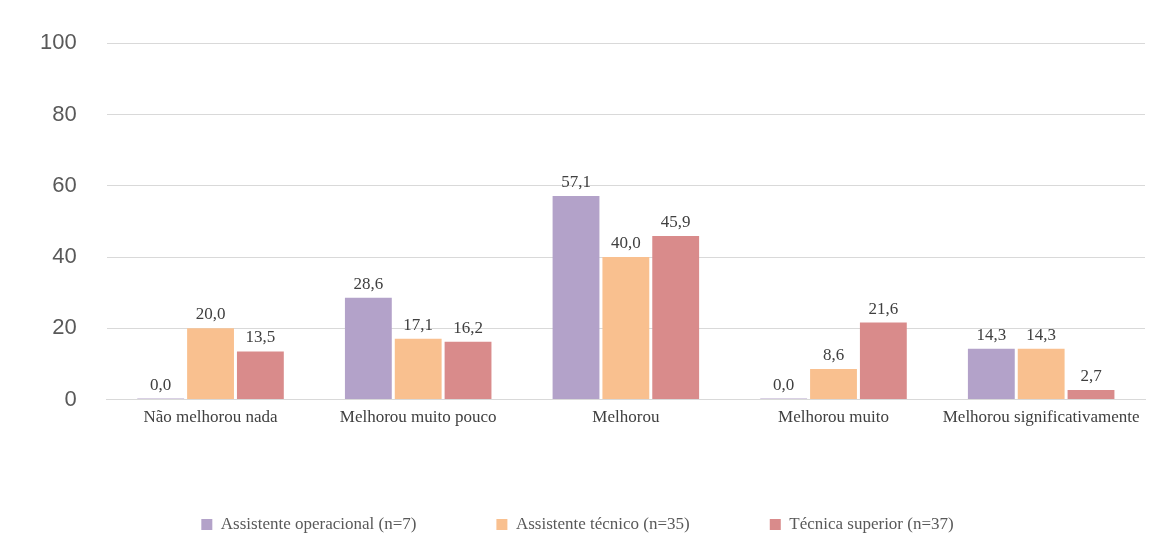  I want to click on x-tick-label: Melhorou muito, so click(833, 417).